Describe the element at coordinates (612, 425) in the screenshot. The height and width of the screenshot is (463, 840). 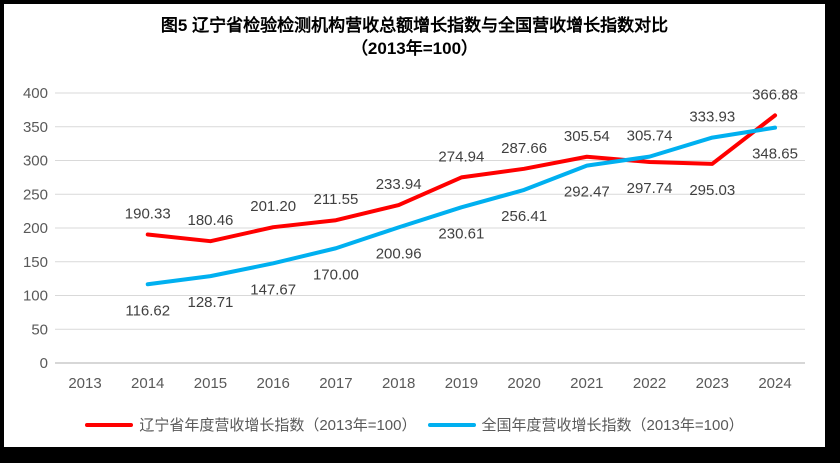
I see `legend-label-national: 全国年度营收增长指数（2013年=100）` at that location.